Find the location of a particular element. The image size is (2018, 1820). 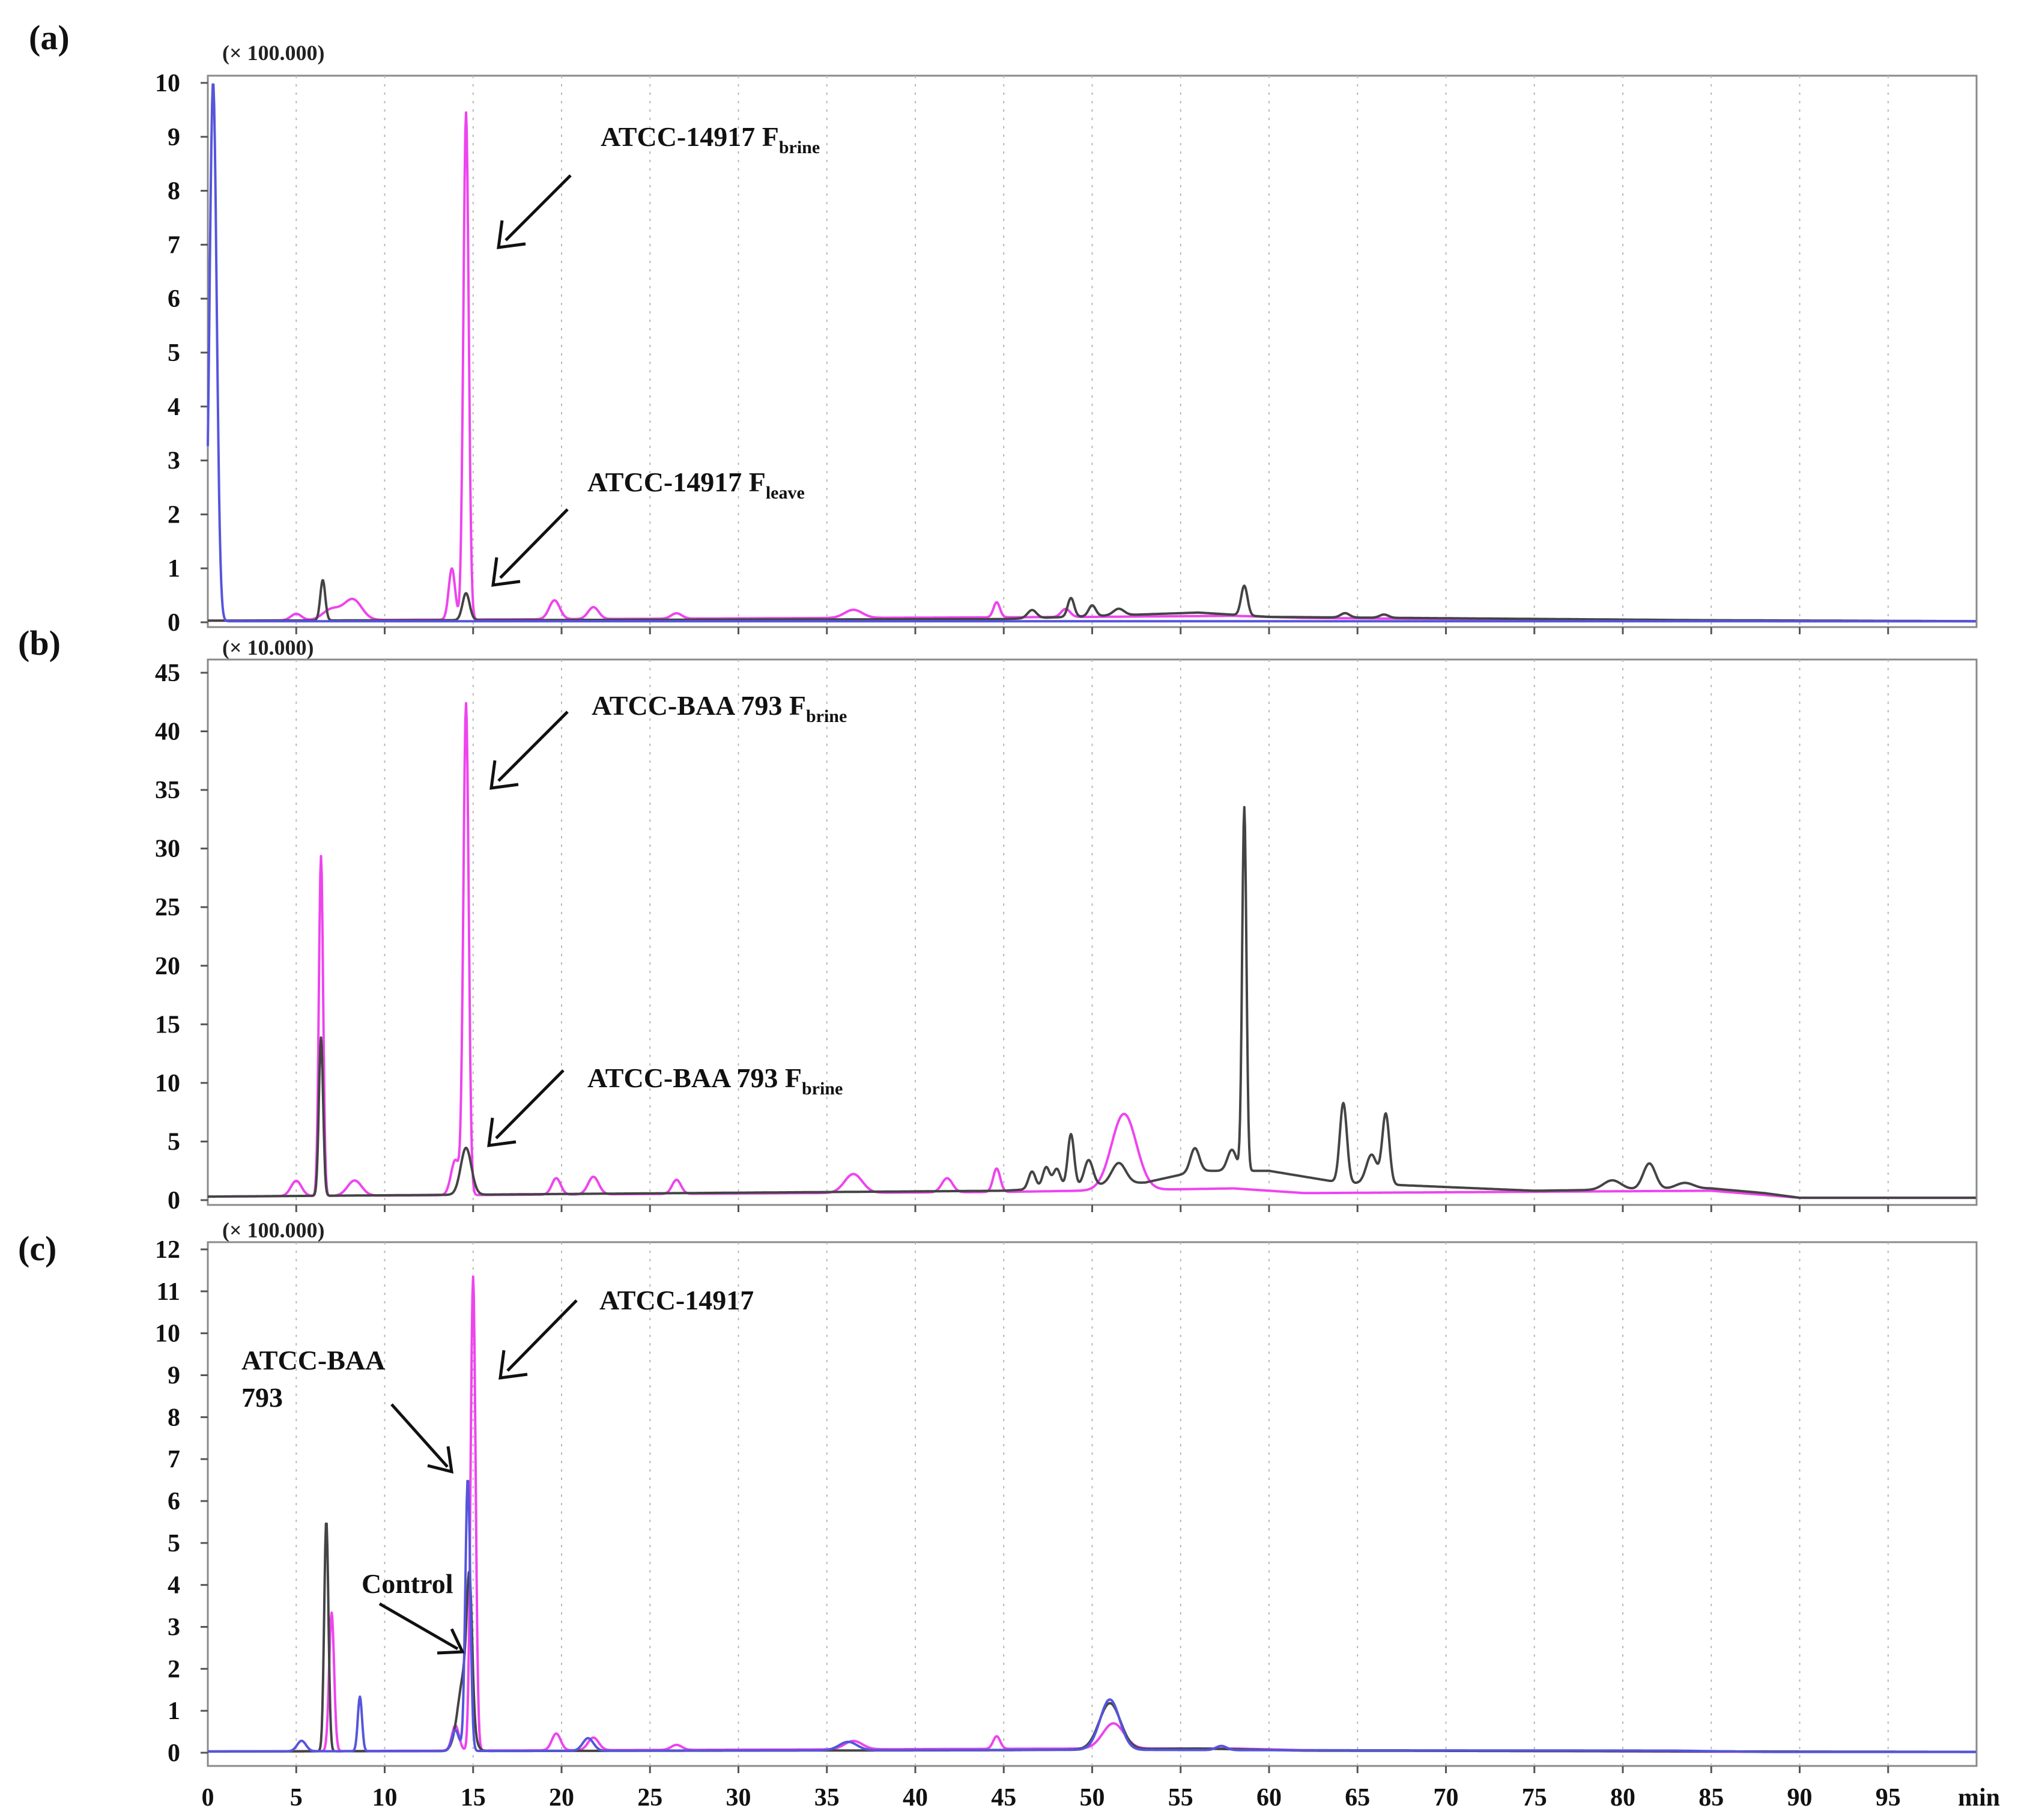

panel-b-label: (b) is located at coordinates (39, 643).